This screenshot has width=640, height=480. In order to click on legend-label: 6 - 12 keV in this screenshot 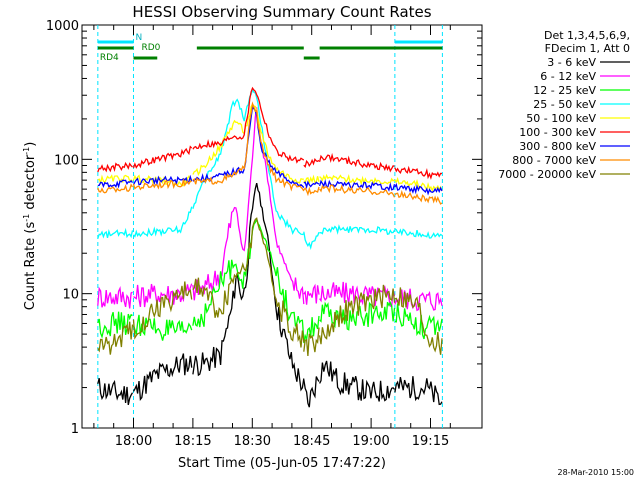, I will do `click(568, 76)`.